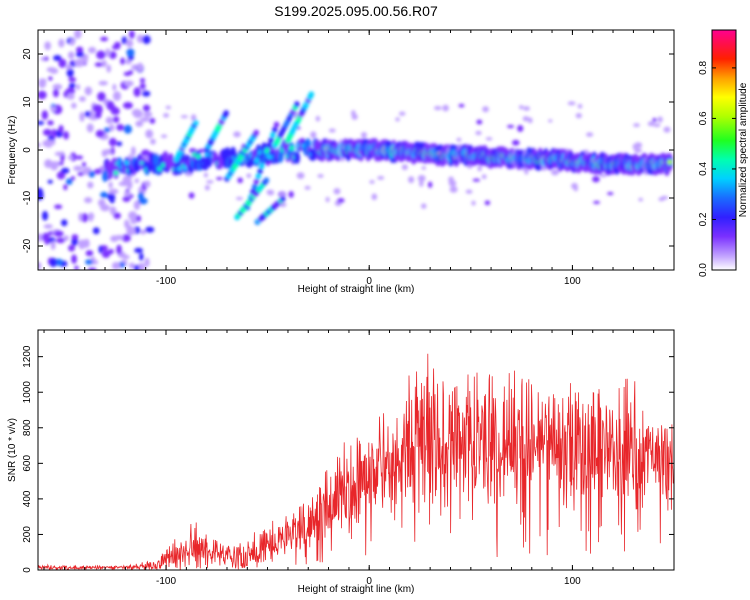 Image resolution: width=750 pixels, height=600 pixels. I want to click on snr-x-axis-label: Height of straight line (km), so click(356, 589).